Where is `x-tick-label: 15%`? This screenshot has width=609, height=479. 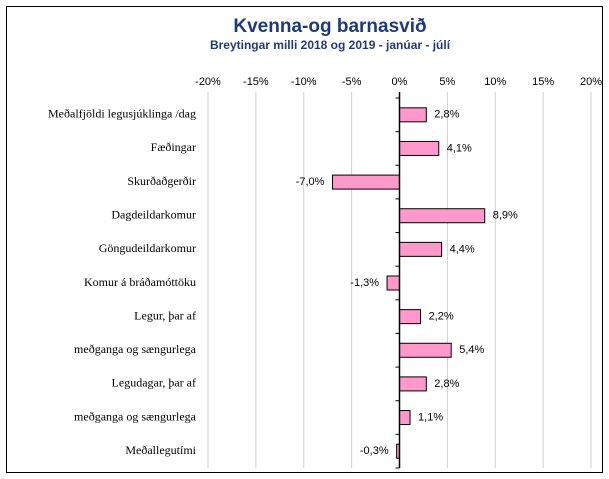
x-tick-label: 15% is located at coordinates (543, 82).